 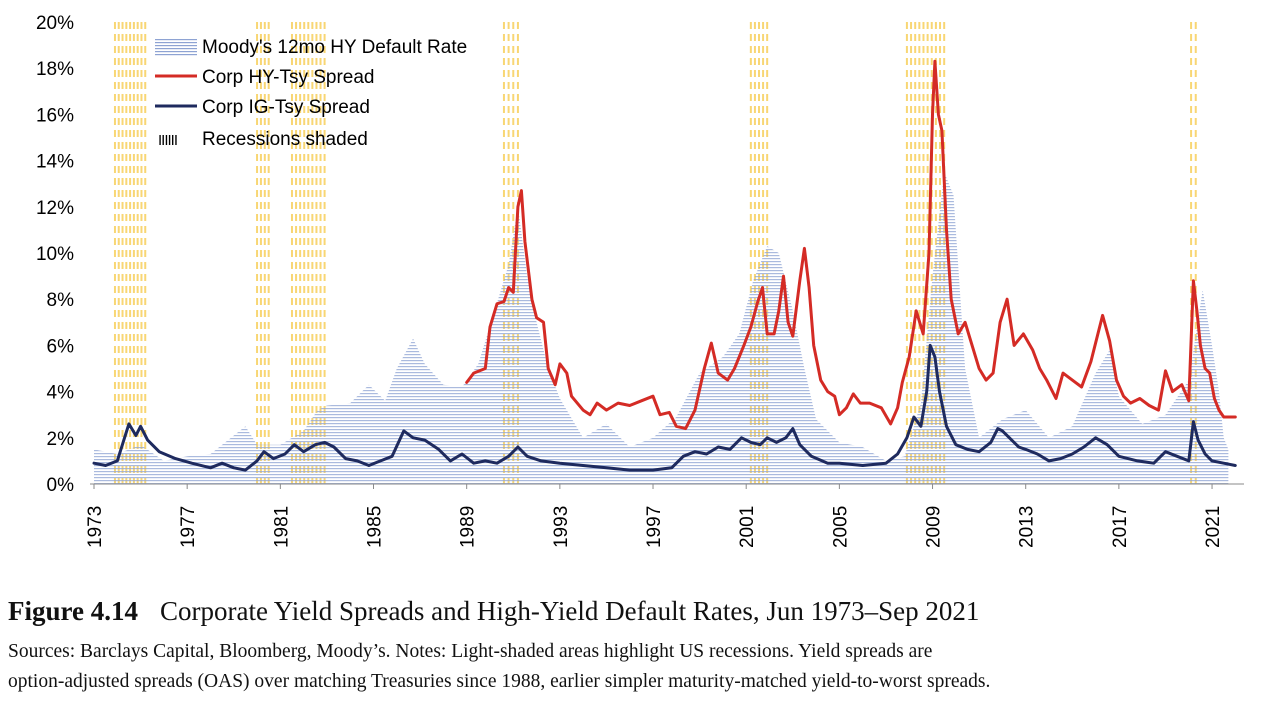 I want to click on y-tick-label: 8%, so click(x=61, y=300).